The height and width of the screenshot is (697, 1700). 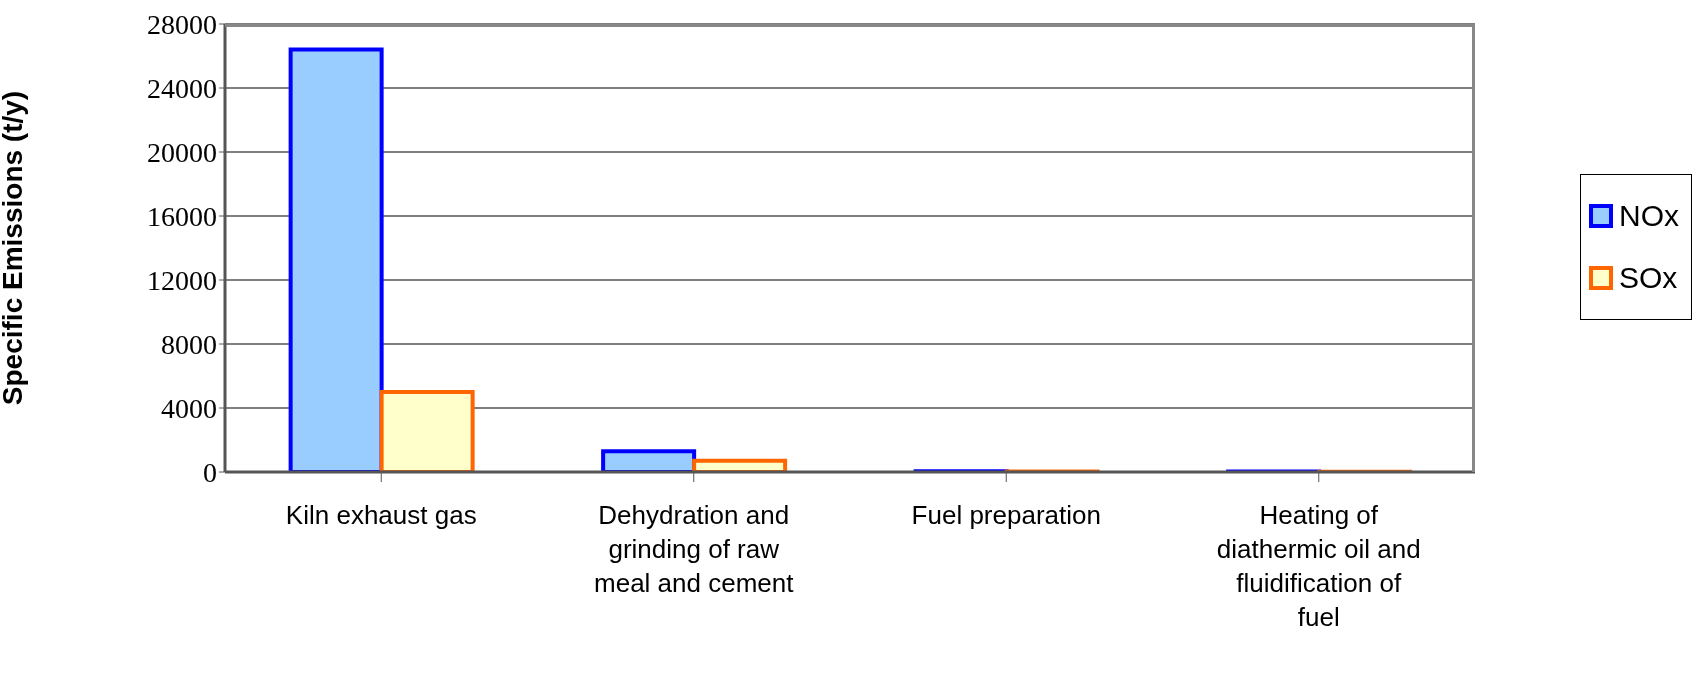 I want to click on legend-label: SOx, so click(x=1648, y=278).